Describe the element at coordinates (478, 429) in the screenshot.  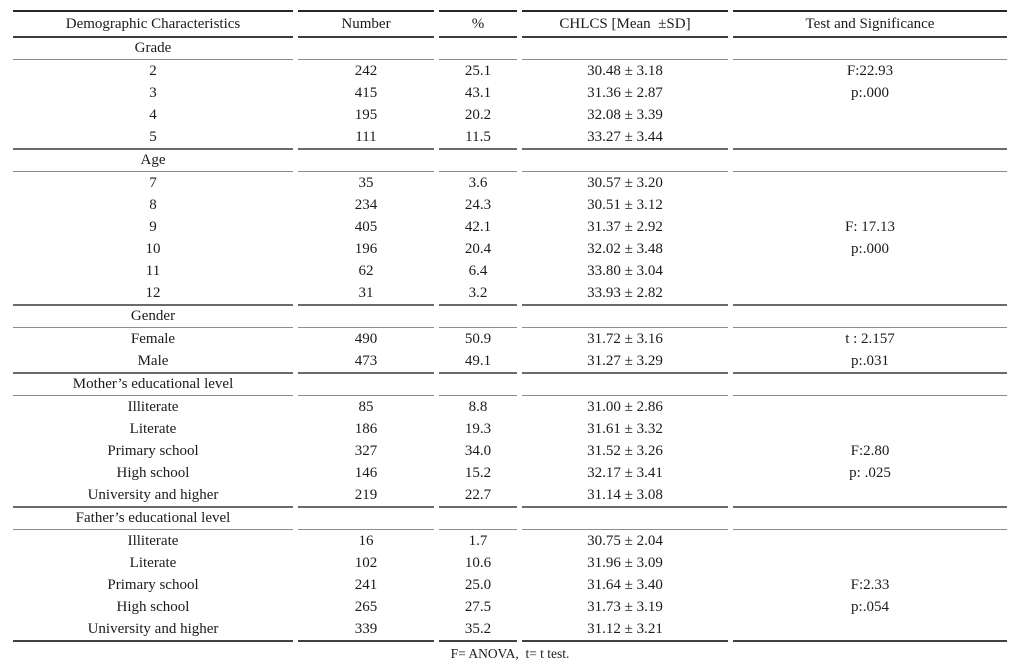
I see `cell-percent: 19.3` at that location.